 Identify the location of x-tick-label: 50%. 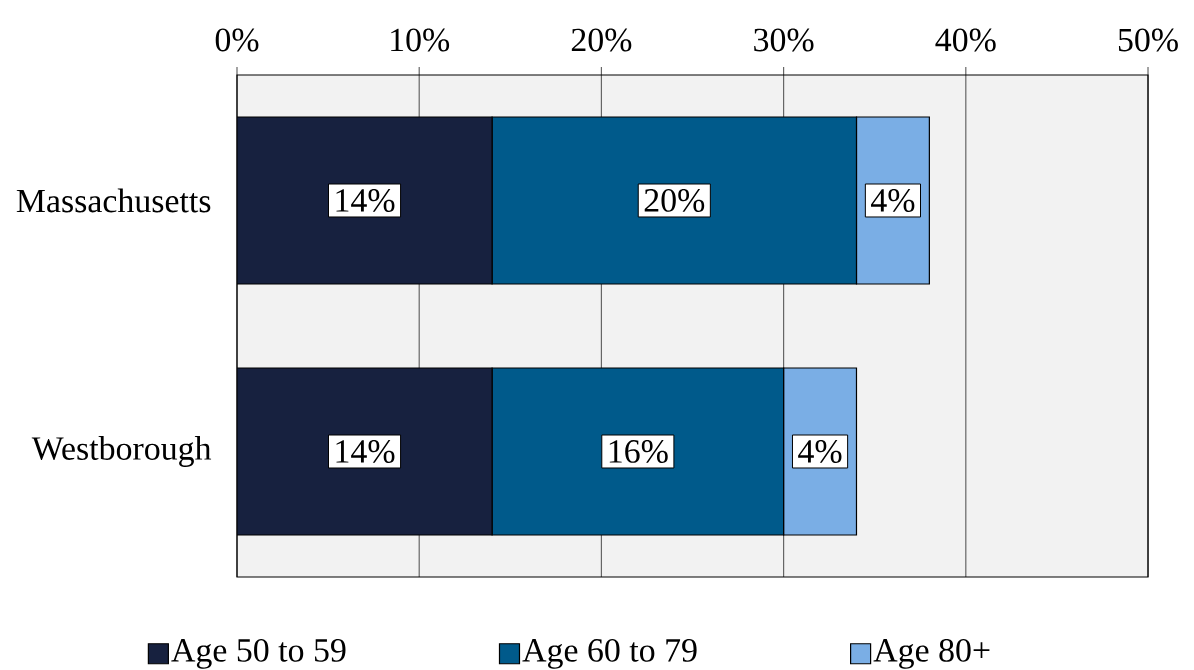
(1148, 40).